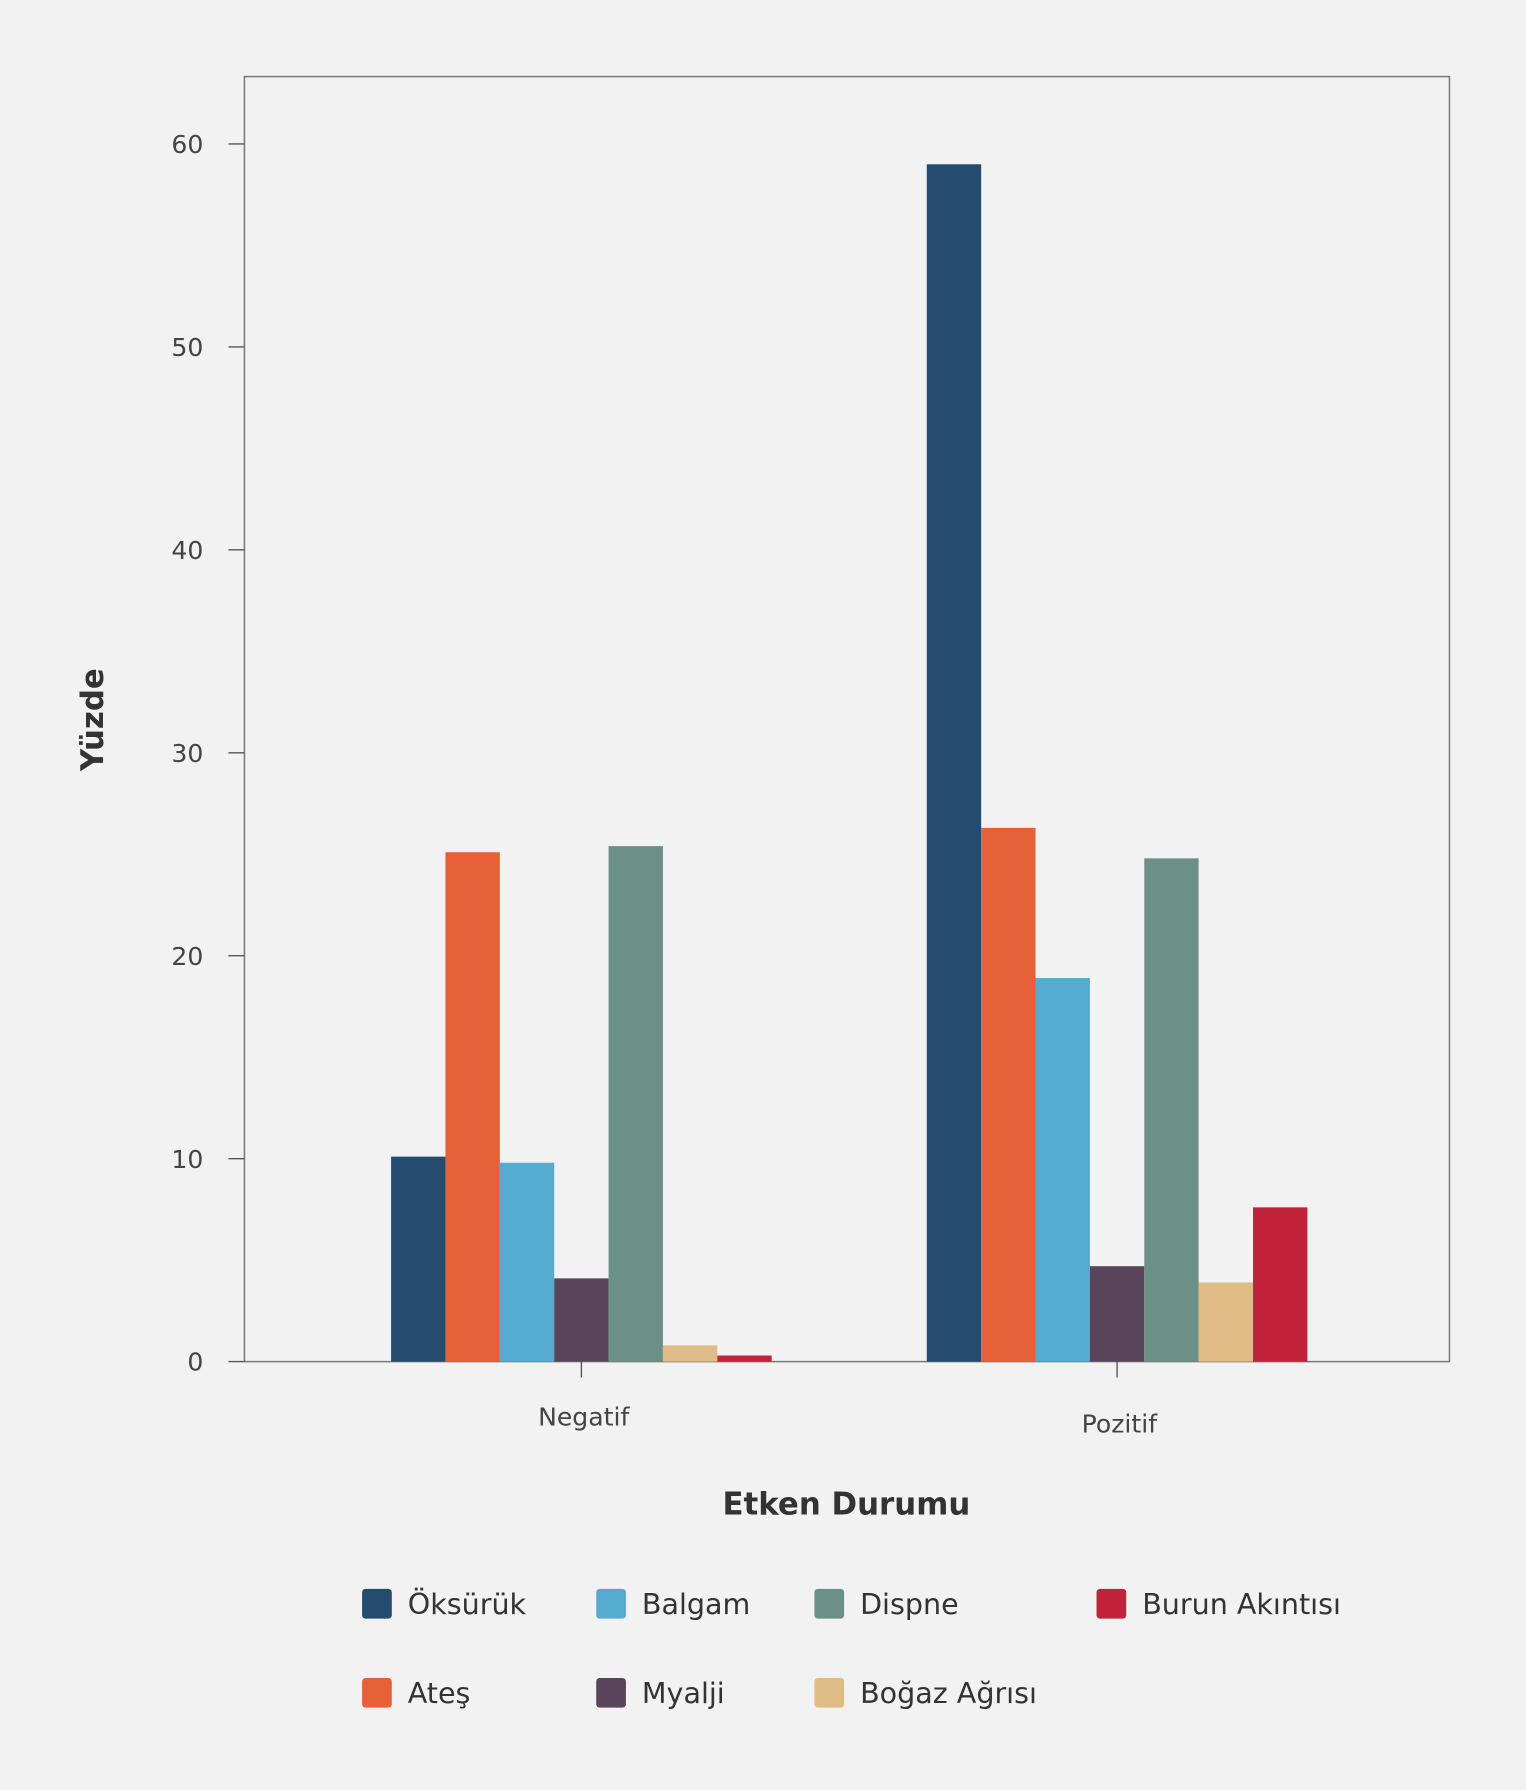  Describe the element at coordinates (187, 347) in the screenshot. I see `y-tick-label: 50` at that location.